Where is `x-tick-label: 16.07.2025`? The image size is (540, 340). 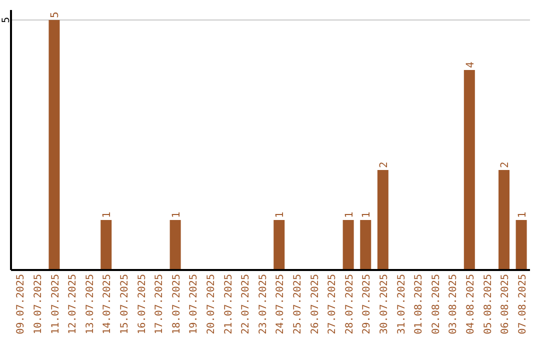 x-tick-label: 16.07.2025 is located at coordinates (142, 304).